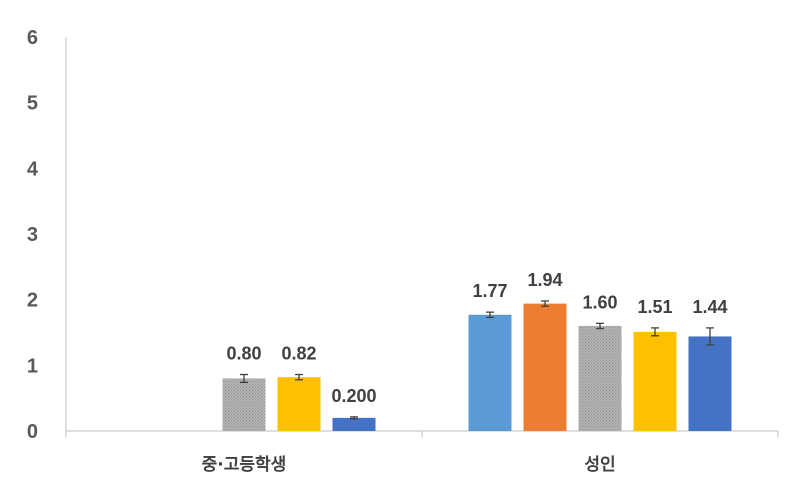 The width and height of the screenshot is (794, 501). What do you see at coordinates (544, 280) in the screenshot?
I see `data-label: 1.94` at bounding box center [544, 280].